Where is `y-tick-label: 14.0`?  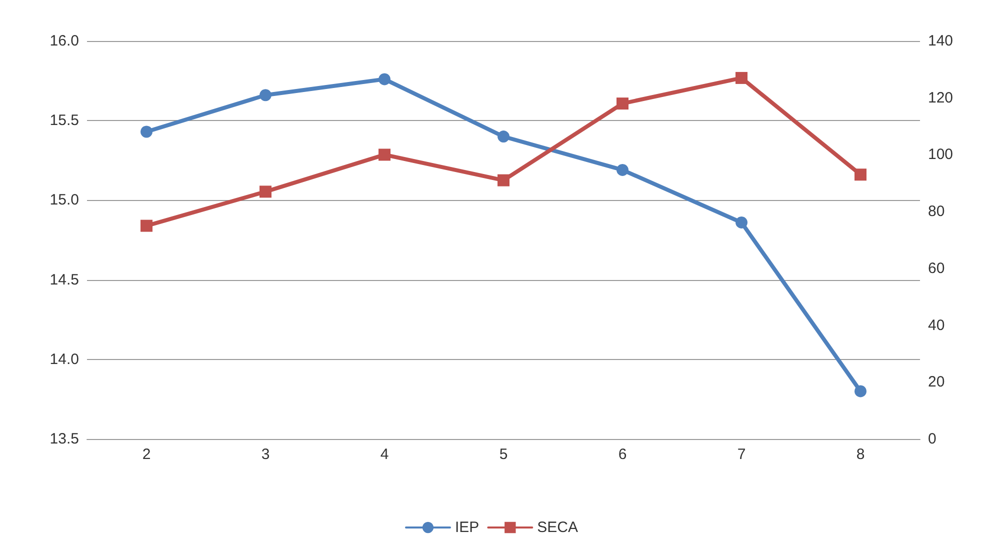
y-tick-label: 14.0 is located at coordinates (64, 359).